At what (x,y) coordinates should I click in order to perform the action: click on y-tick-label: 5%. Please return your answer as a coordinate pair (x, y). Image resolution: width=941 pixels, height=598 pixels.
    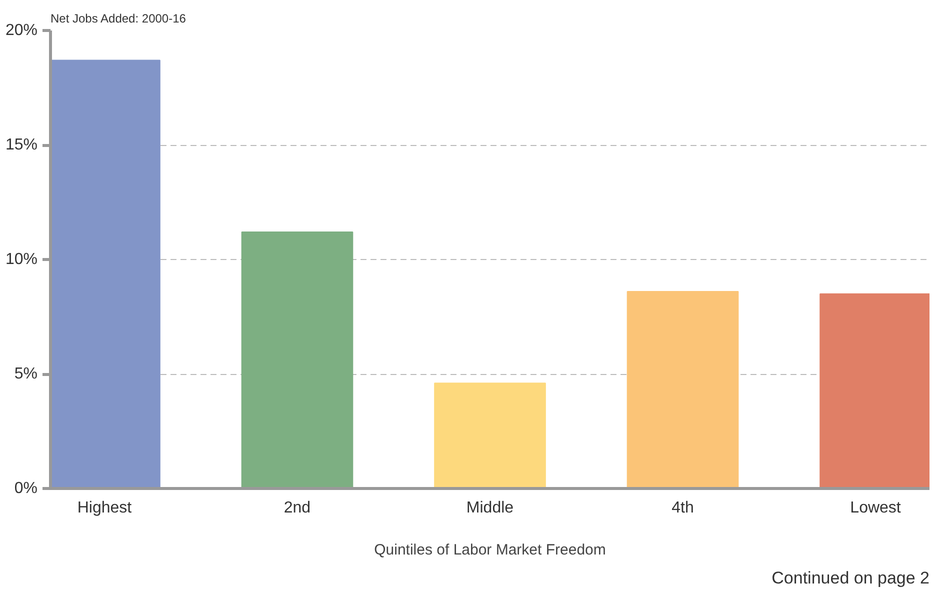
    Looking at the image, I should click on (26, 374).